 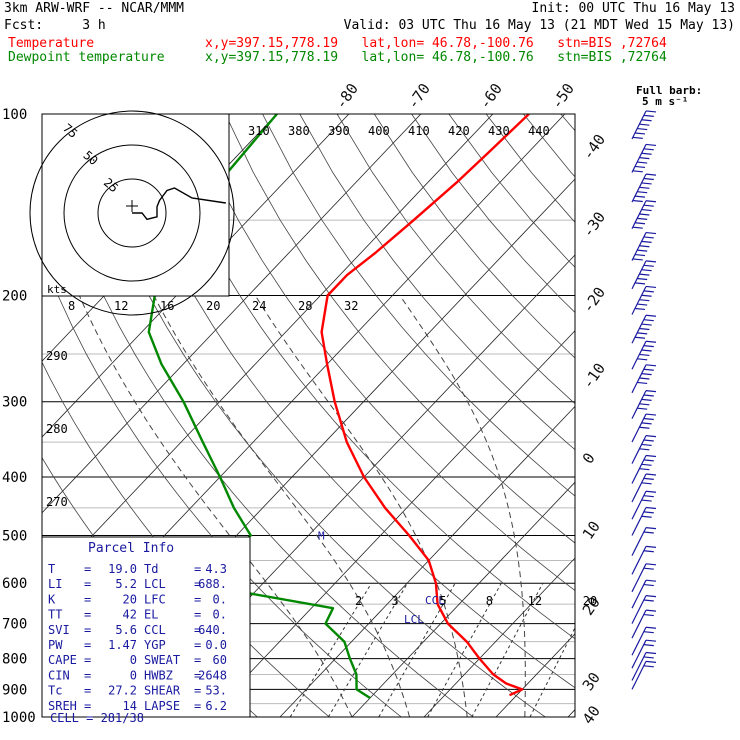 What do you see at coordinates (130, 599) in the screenshot?
I see `parcel-info-v1: 20` at bounding box center [130, 599].